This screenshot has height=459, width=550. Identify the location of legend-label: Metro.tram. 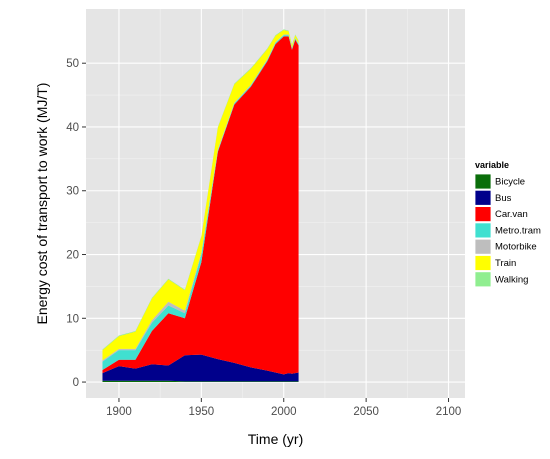
(518, 230).